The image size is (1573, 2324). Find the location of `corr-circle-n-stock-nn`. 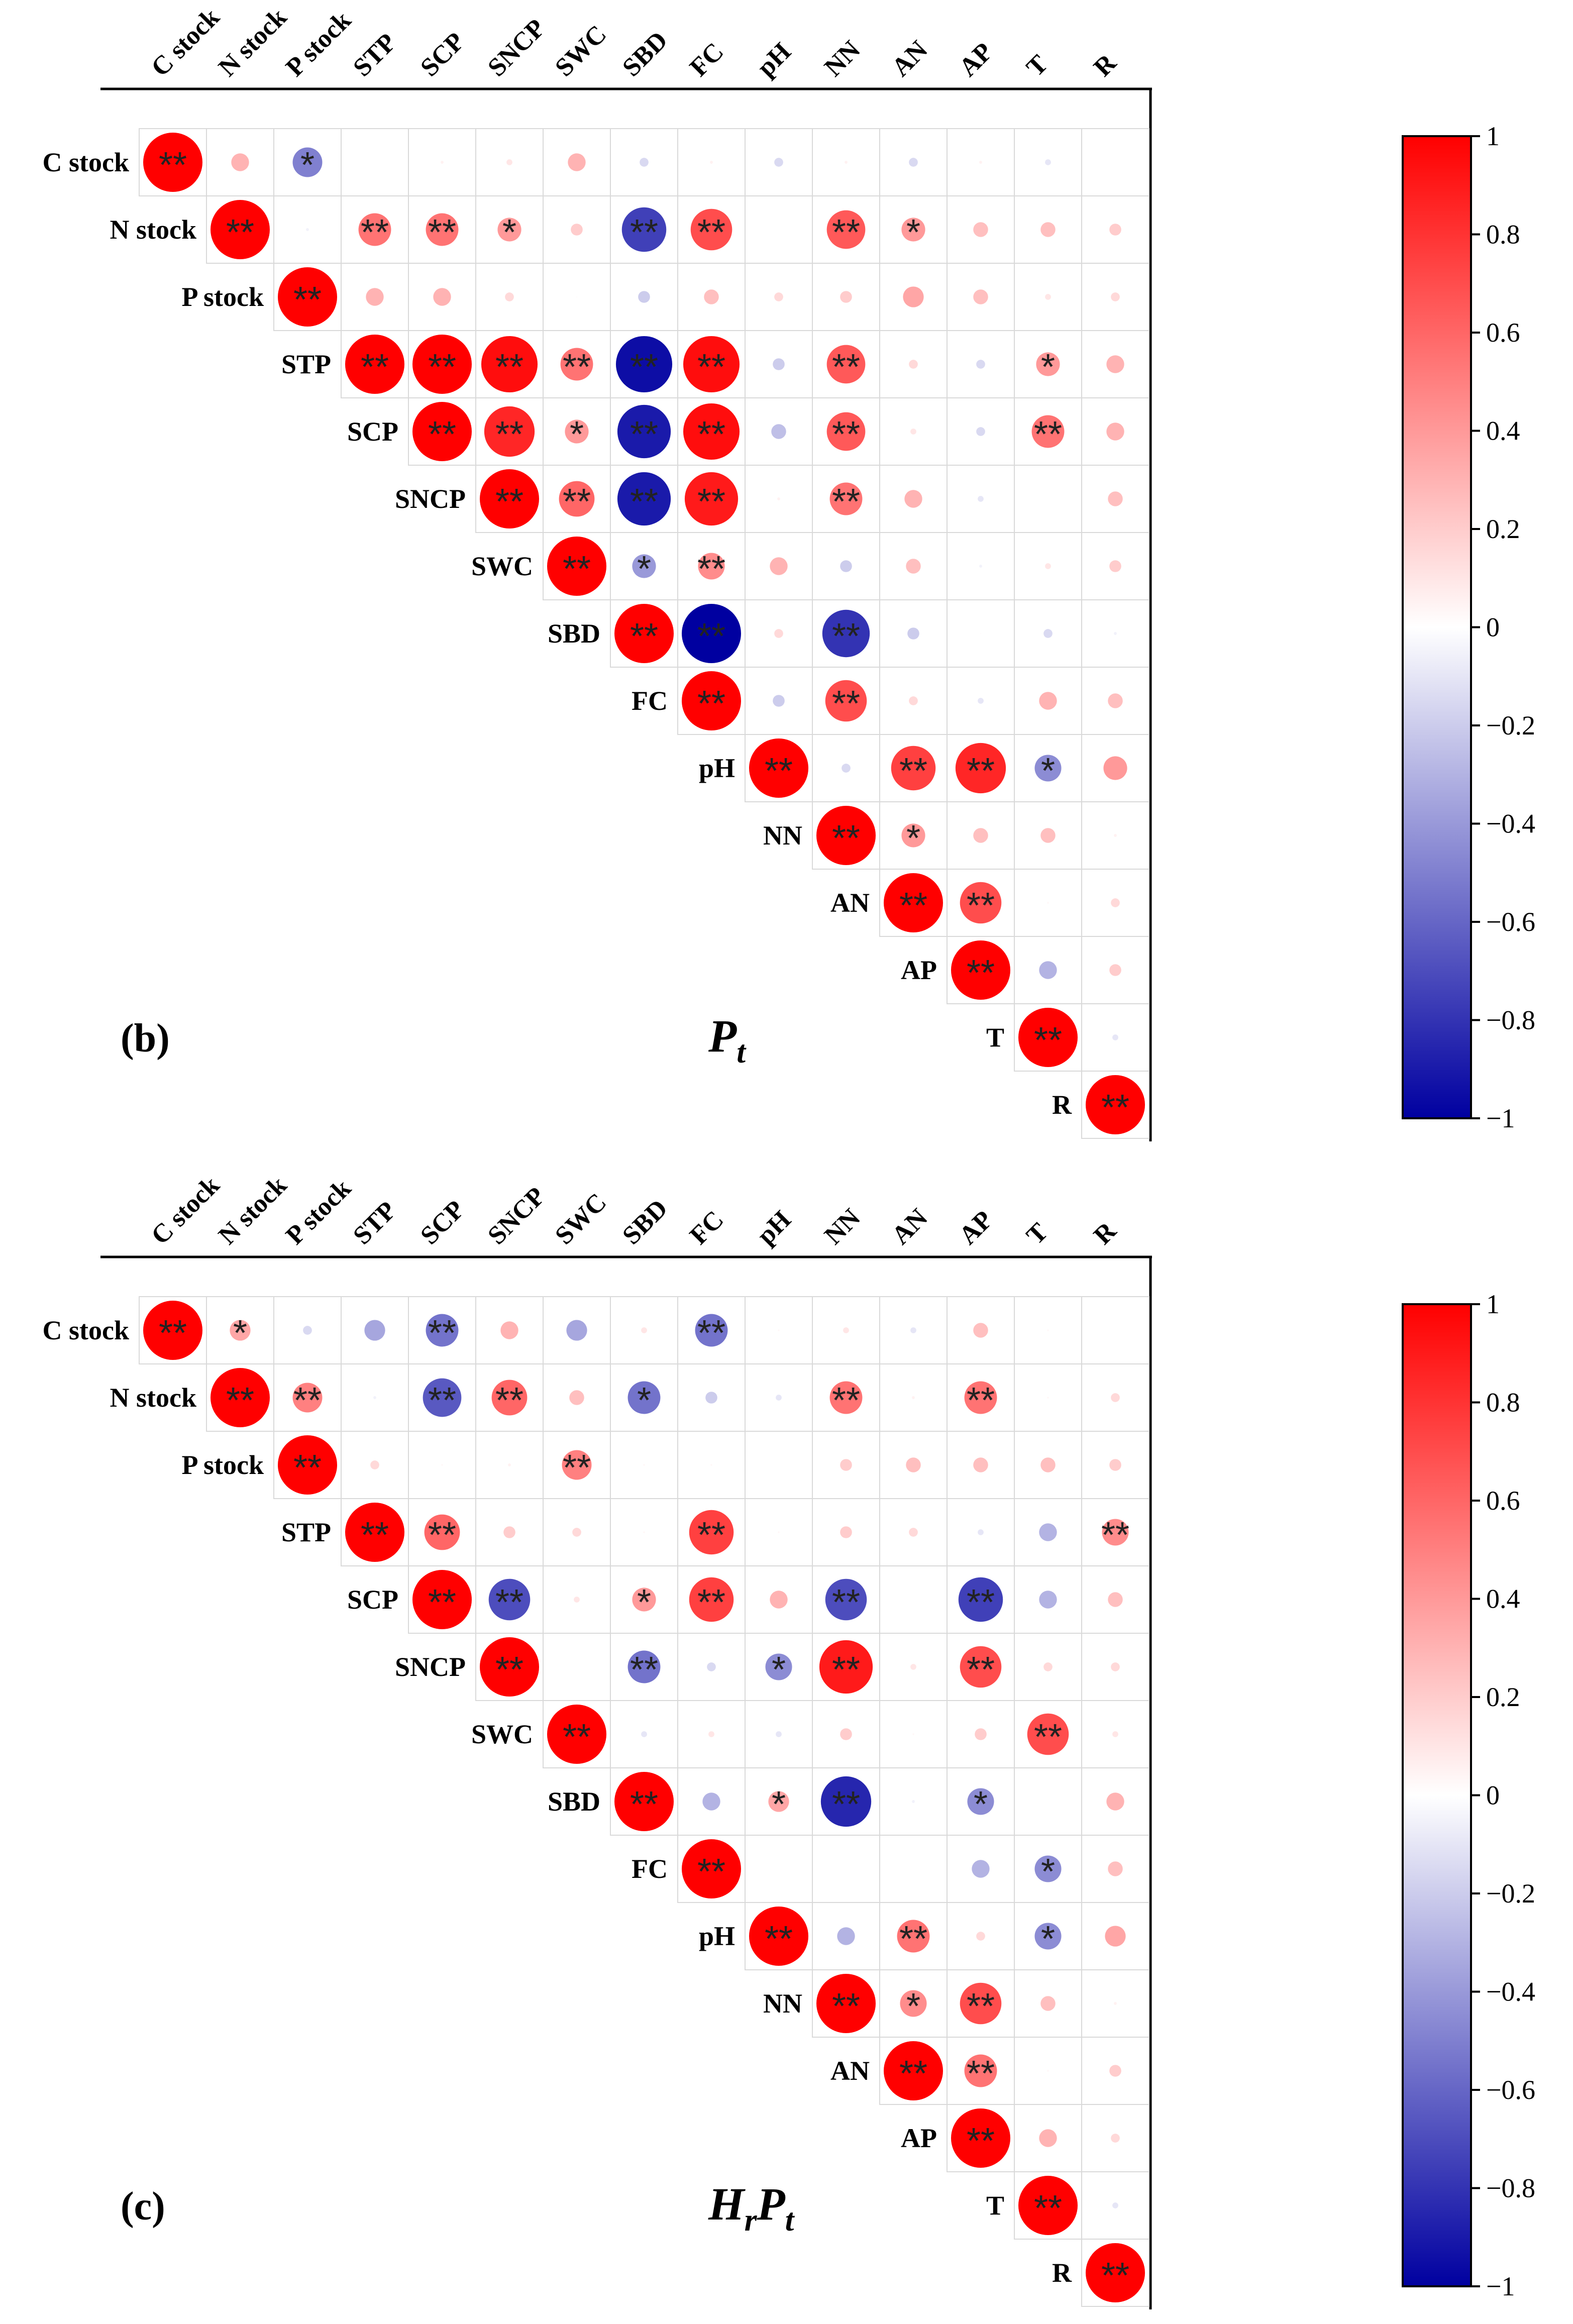

corr-circle-n-stock-nn is located at coordinates (846, 229).